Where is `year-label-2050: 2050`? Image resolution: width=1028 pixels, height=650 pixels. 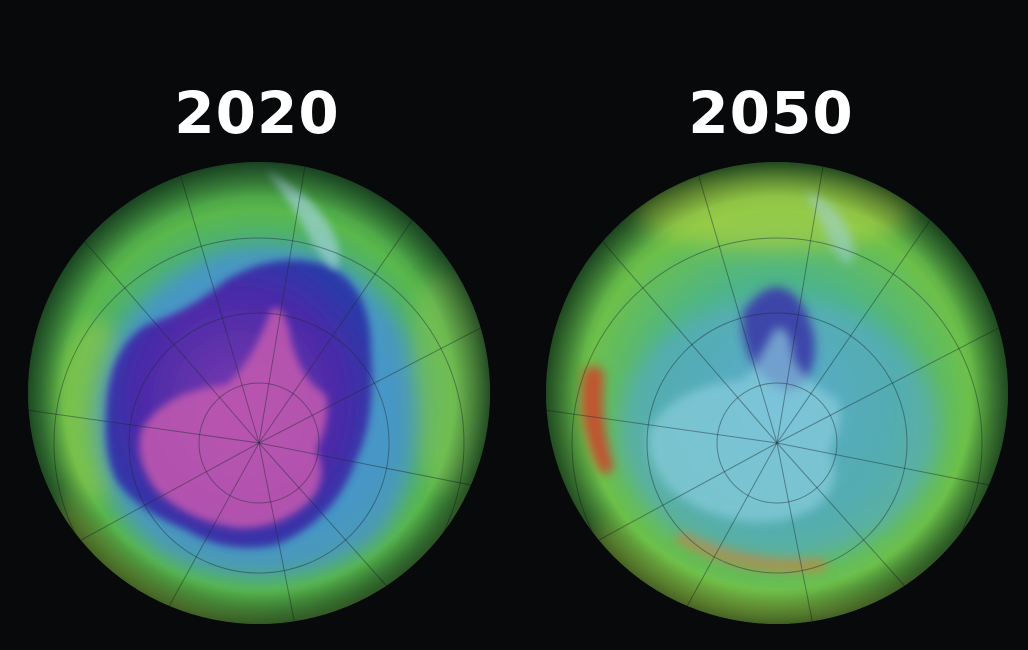
year-label-2050: 2050 is located at coordinates (771, 113).